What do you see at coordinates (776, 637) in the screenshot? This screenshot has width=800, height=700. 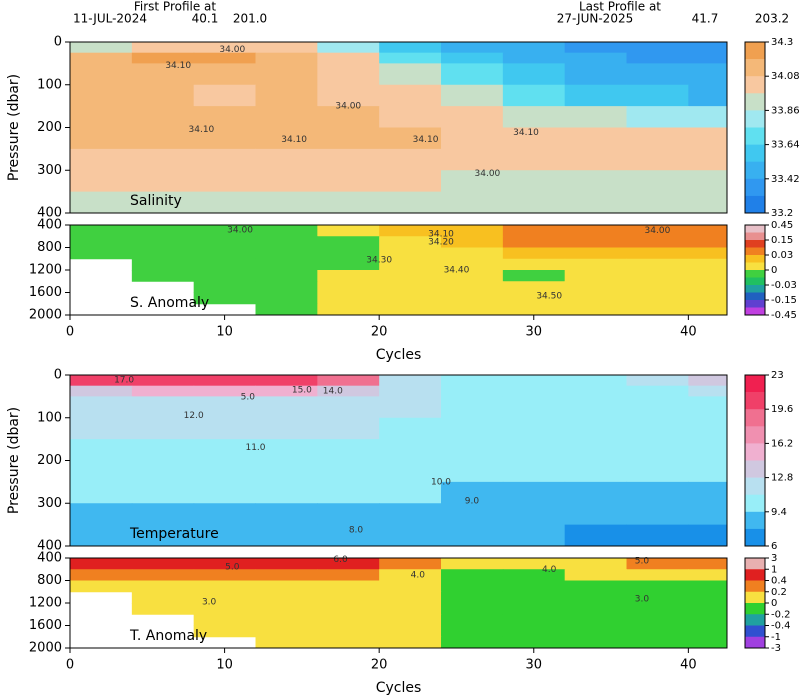 I see `colorbar-label: -1` at bounding box center [776, 637].